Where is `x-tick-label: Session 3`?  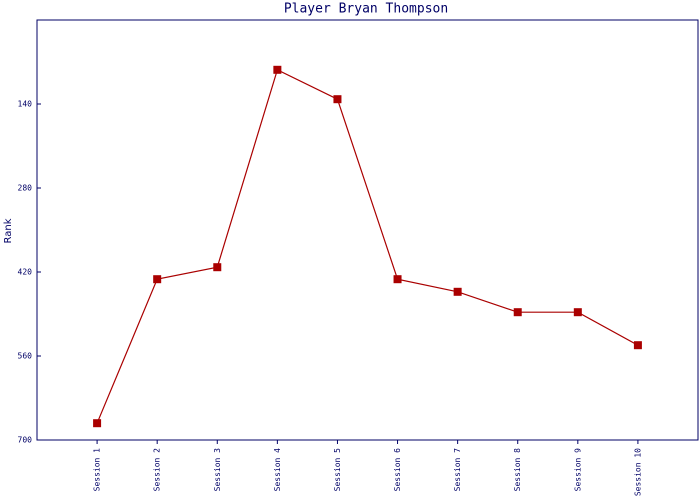
x-tick-label: Session 3 is located at coordinates (217, 470).